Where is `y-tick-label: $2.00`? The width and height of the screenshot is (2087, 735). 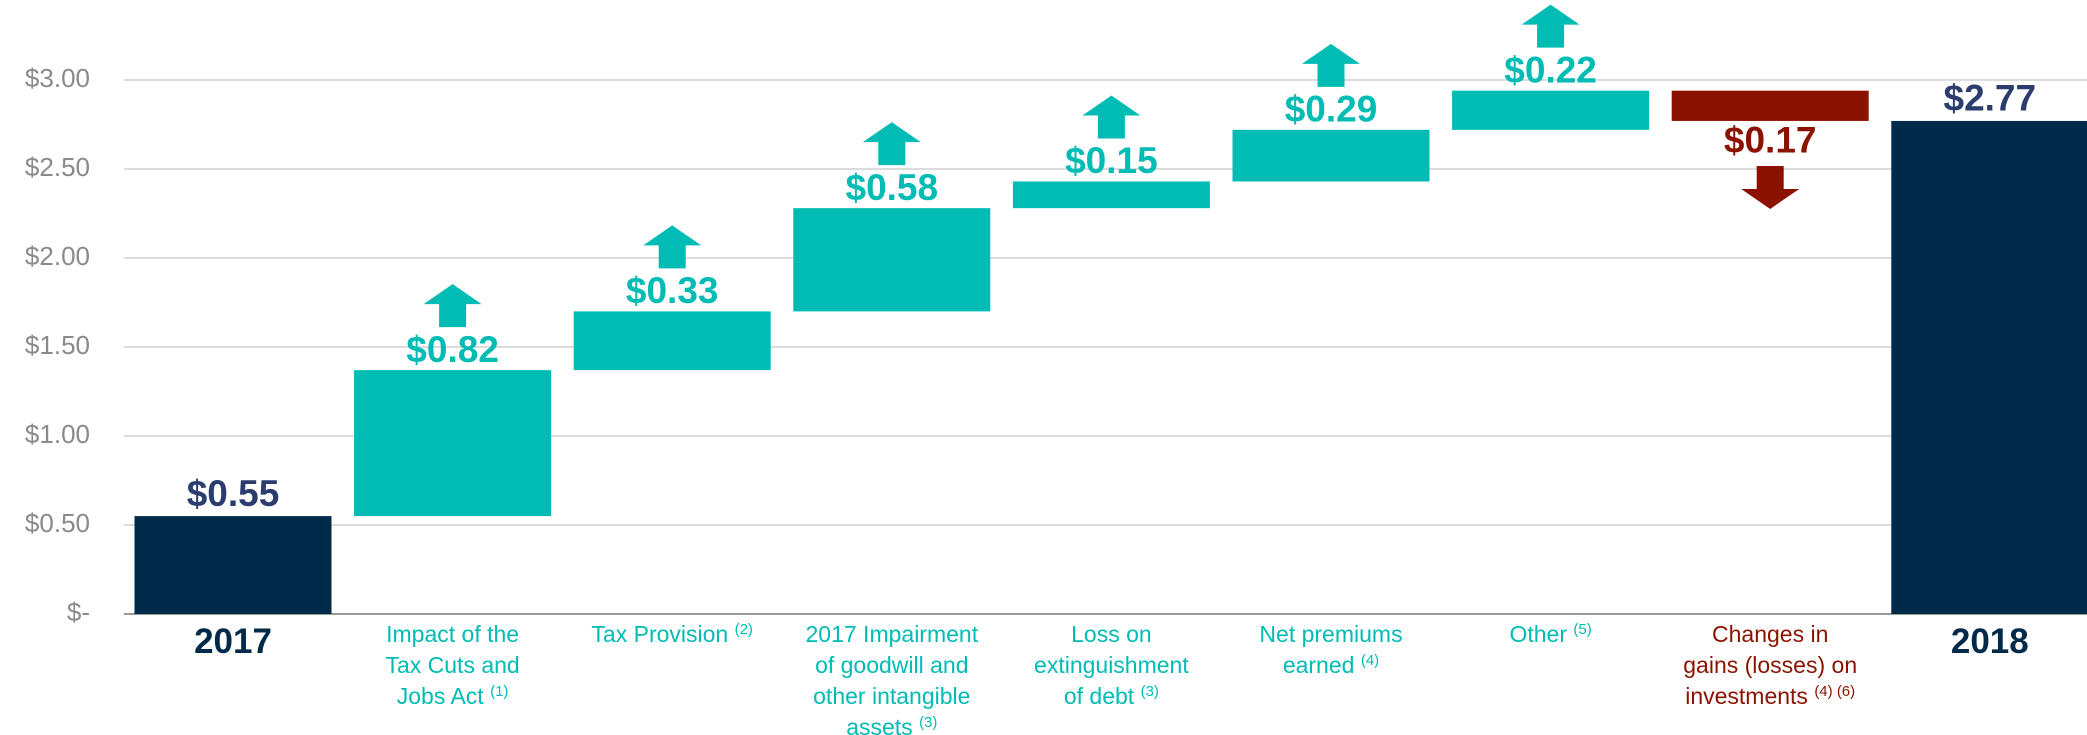
y-tick-label: $2.00 is located at coordinates (57, 256).